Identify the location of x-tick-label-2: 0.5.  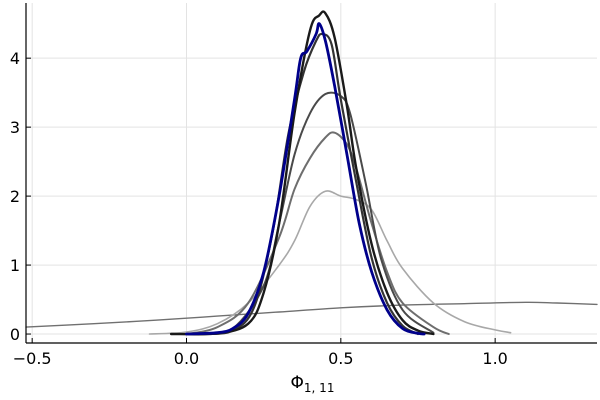
(340, 358).